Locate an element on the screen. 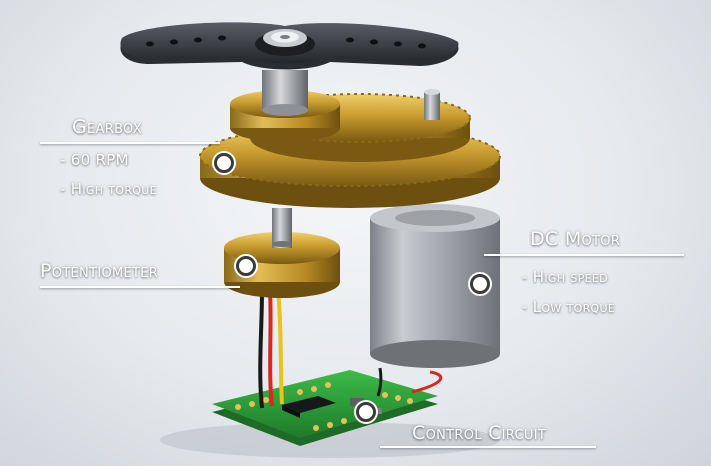  gearbox-spec-torque: - High torque is located at coordinates (108, 189).